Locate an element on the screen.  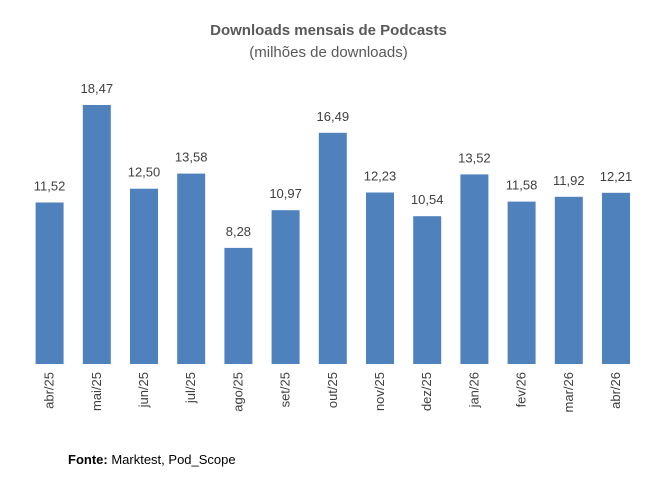
x-tick-label-out-25: out/25 is located at coordinates (332, 390).